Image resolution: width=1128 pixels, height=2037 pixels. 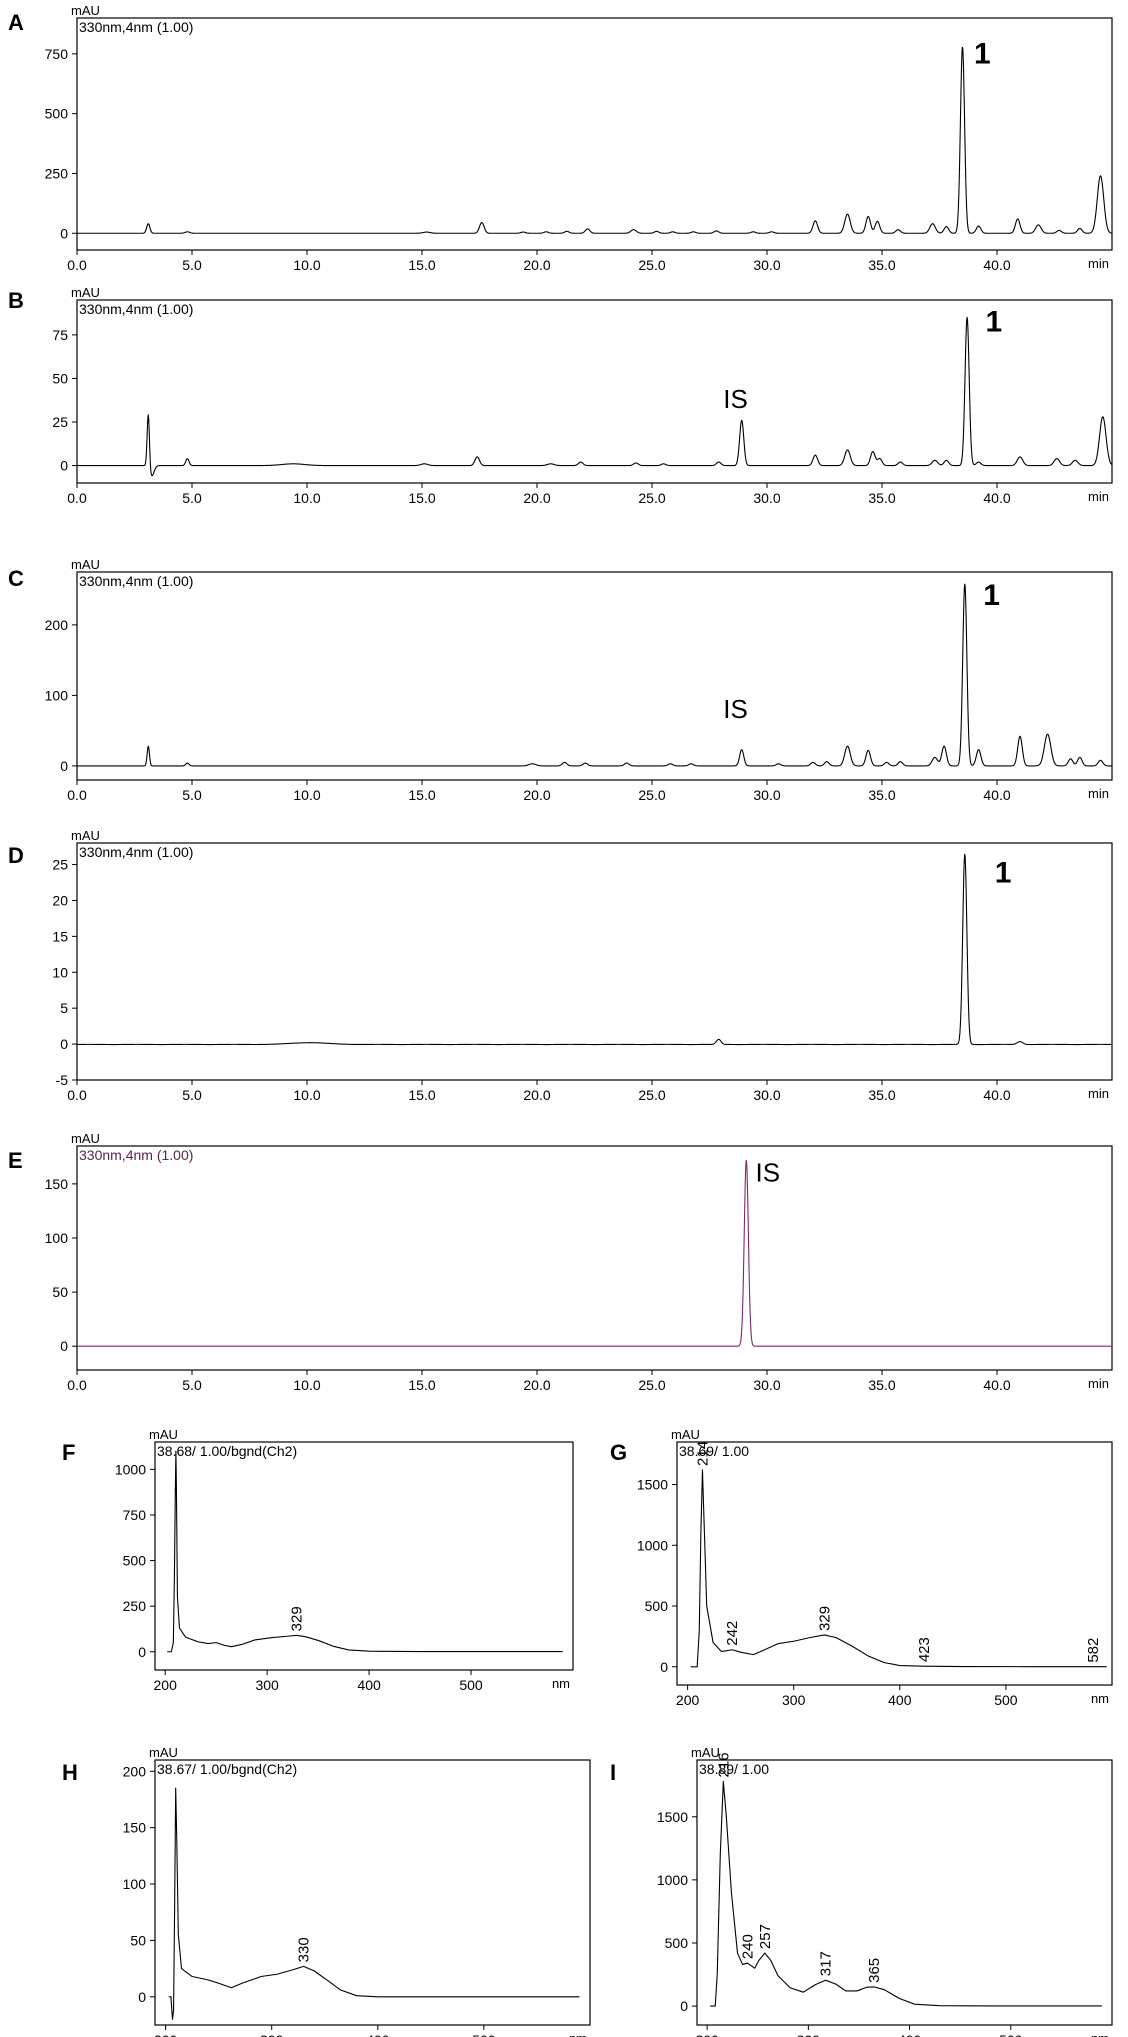 I want to click on detector-header: 38.69/ 1.00, so click(x=714, y=1451).